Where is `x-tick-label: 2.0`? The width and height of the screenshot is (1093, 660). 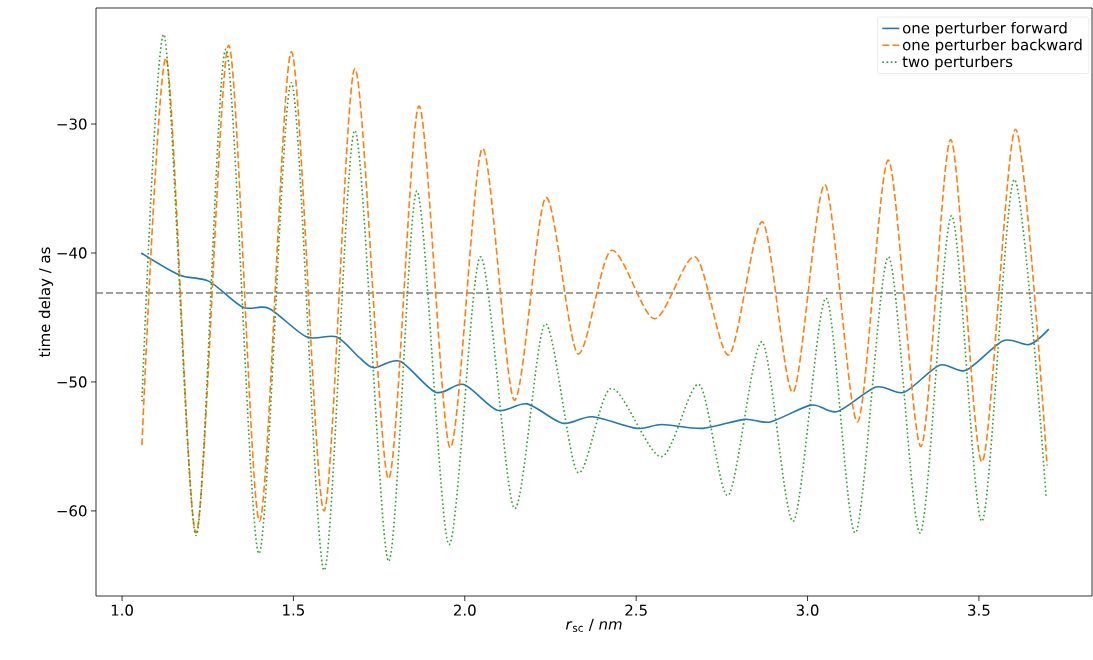
x-tick-label: 2.0 is located at coordinates (465, 610).